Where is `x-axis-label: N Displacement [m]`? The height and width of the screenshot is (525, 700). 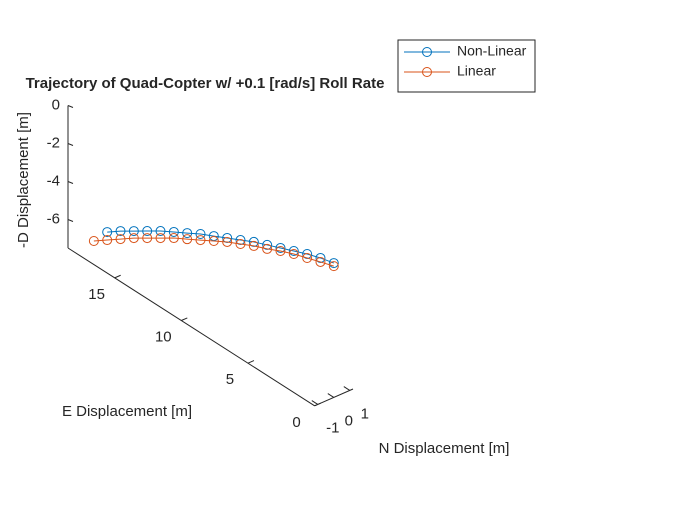
x-axis-label: N Displacement [m] is located at coordinates (444, 448).